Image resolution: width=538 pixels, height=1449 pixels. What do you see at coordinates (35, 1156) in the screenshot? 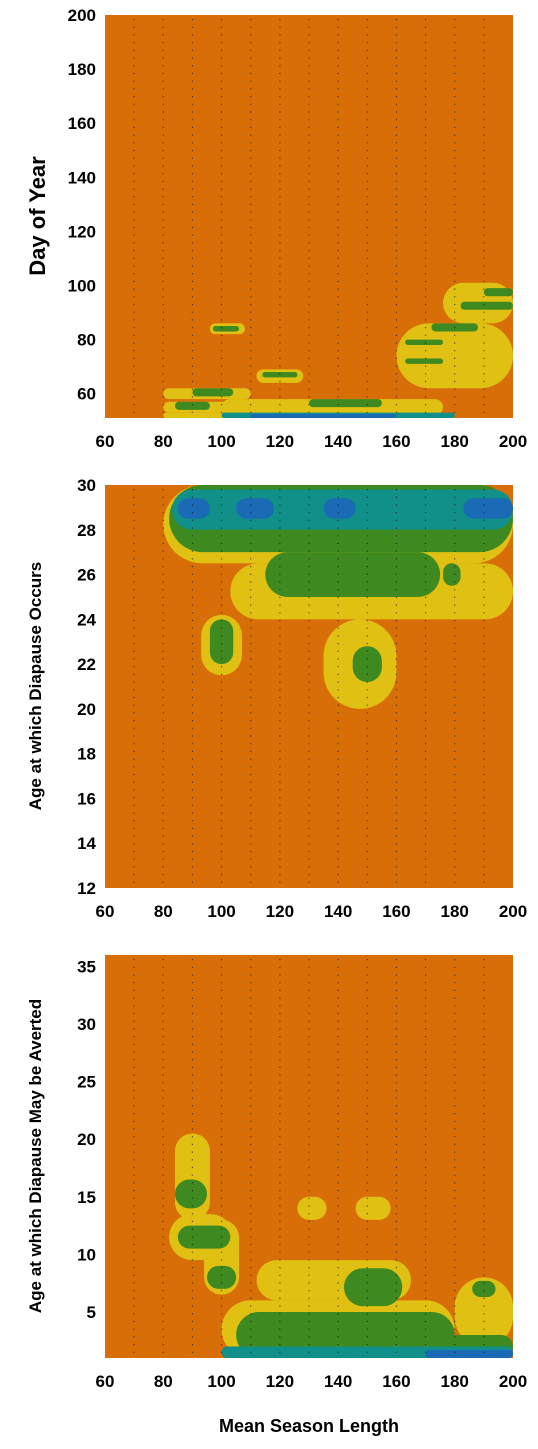
I see `y-axis-label-3: Age at which Diapause May be Averted` at bounding box center [35, 1156].